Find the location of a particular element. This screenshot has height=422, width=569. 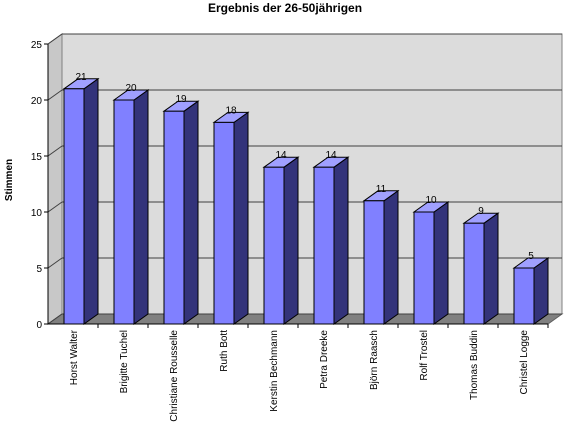

x-tick-label: Christel Logge is located at coordinates (524, 362).